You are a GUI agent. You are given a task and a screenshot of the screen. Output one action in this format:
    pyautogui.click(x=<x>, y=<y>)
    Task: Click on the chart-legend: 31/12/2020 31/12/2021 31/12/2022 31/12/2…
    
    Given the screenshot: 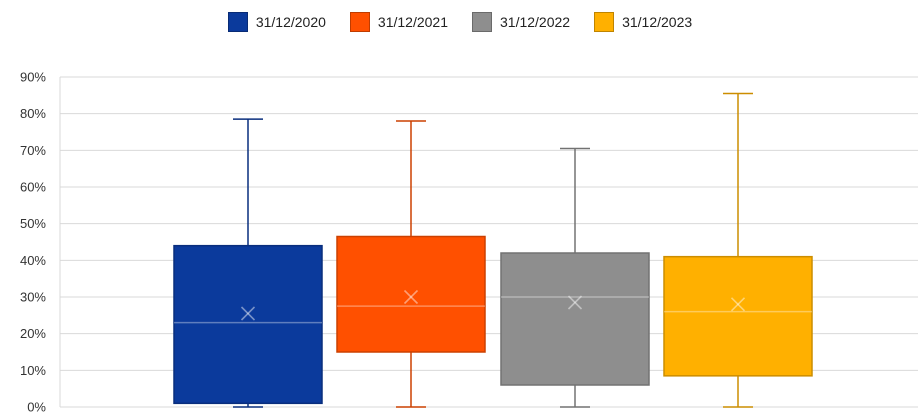 What is the action you would take?
    pyautogui.click(x=460, y=22)
    